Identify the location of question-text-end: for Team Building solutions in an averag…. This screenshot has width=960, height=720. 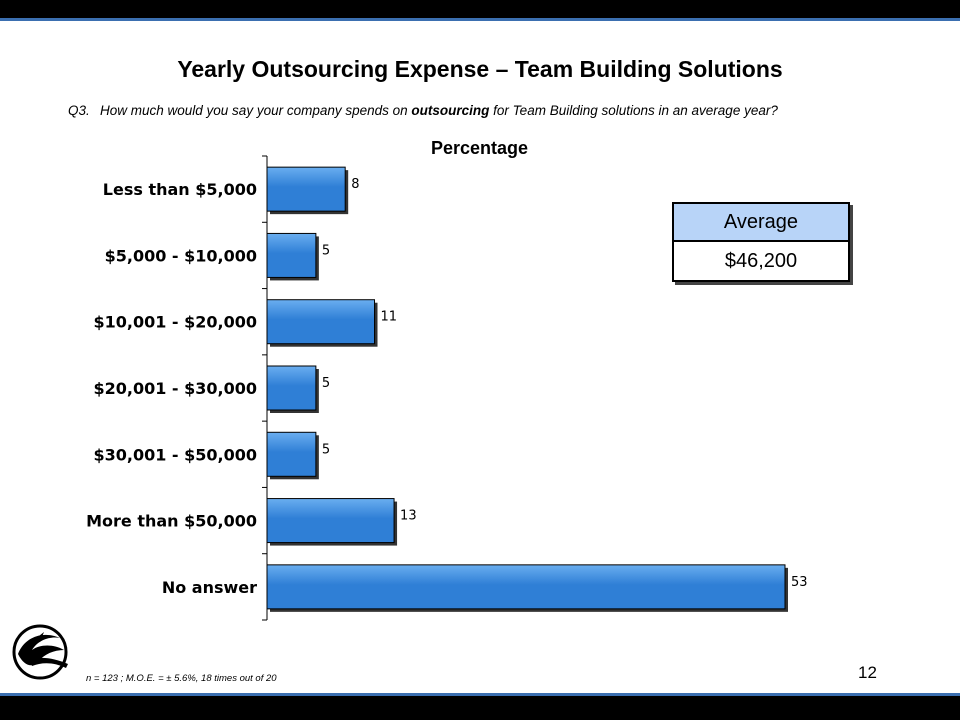
(633, 110).